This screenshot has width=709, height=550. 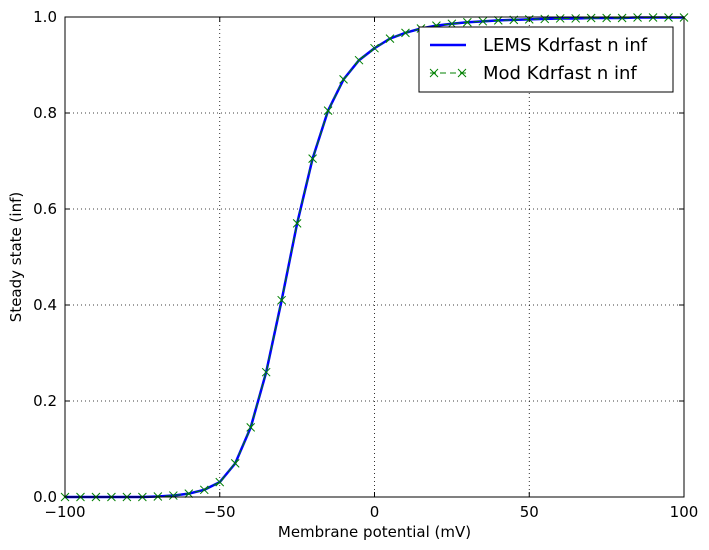 I want to click on x-tick-label: 100, so click(x=684, y=512).